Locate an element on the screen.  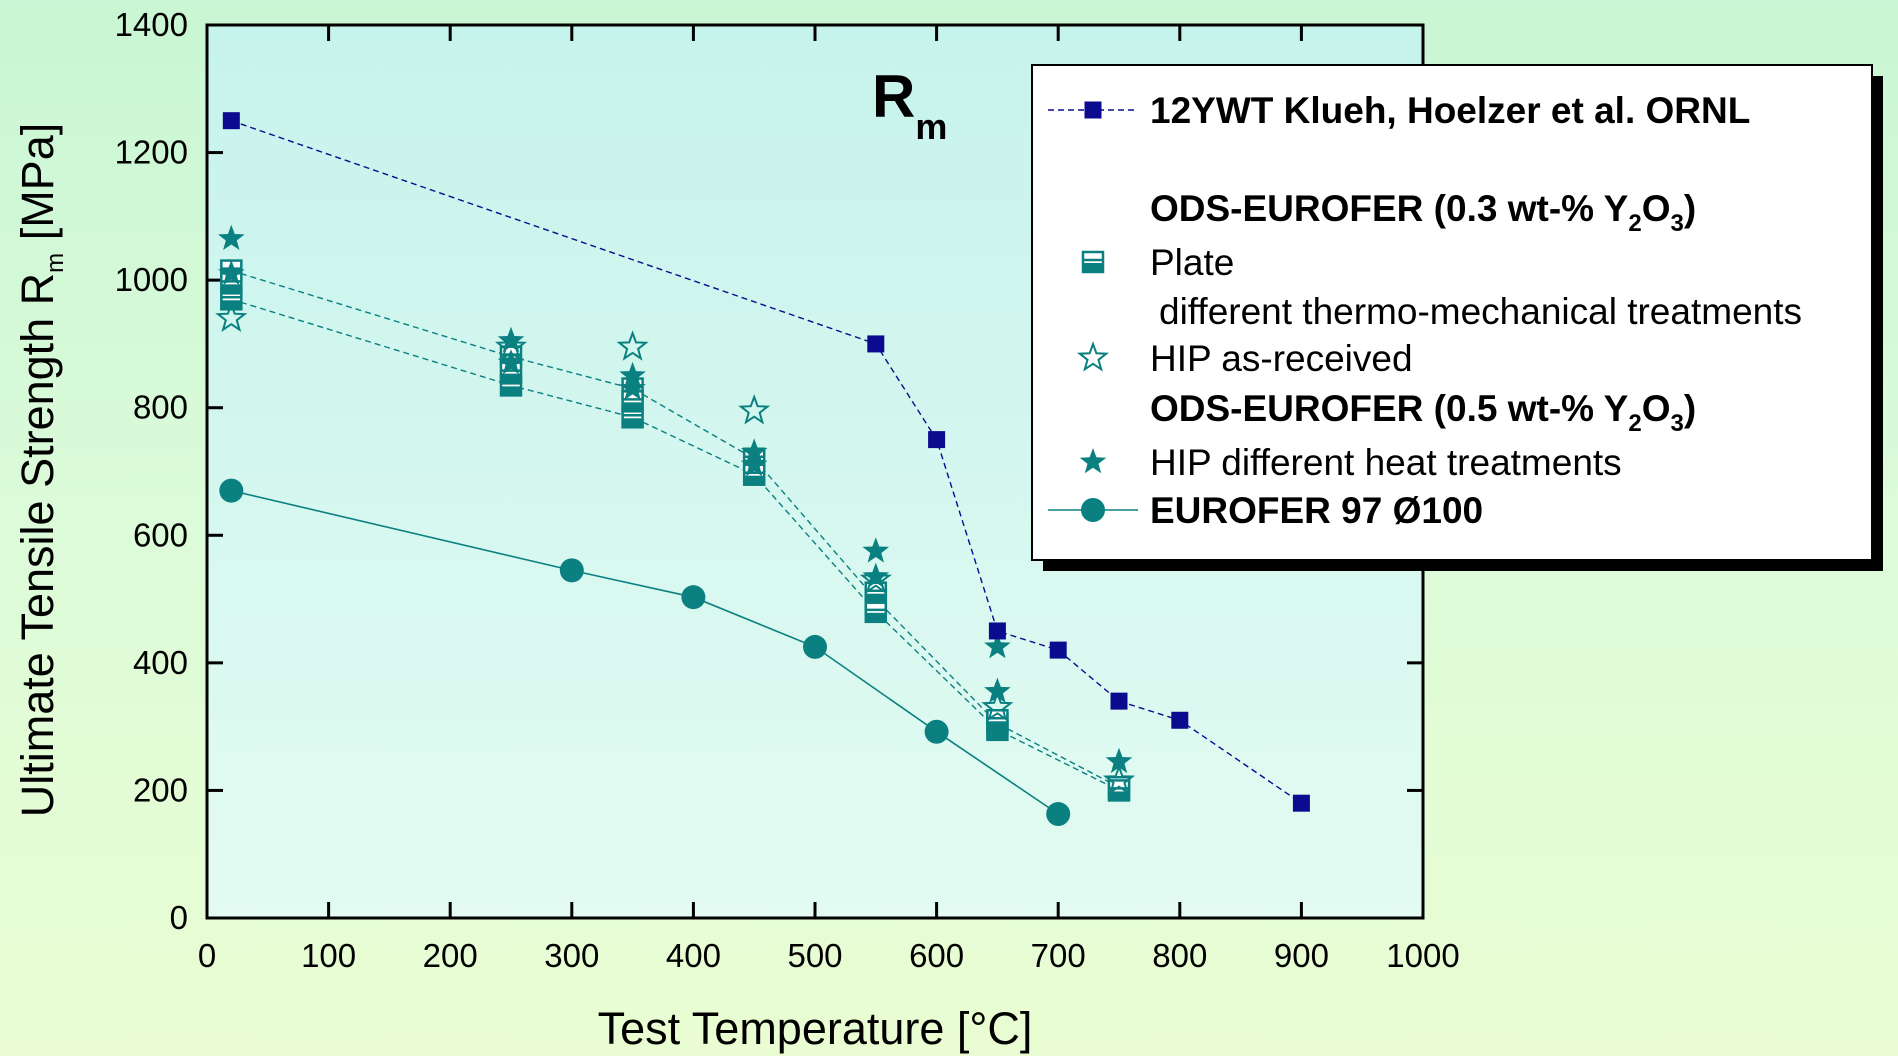
legend-label: EUROFER 97 Ø100 is located at coordinates (1316, 510).